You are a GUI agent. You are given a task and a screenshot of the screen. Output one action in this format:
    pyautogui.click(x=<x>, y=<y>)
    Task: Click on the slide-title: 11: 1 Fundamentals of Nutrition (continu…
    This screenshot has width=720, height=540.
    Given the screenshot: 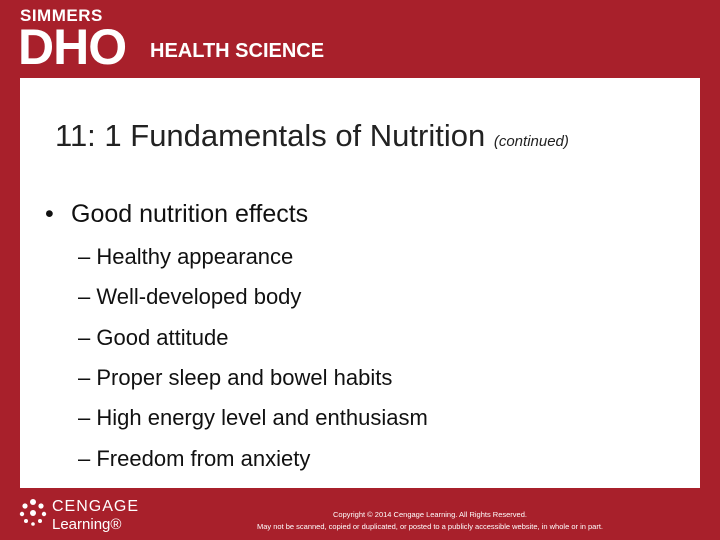 What is the action you would take?
    pyautogui.click(x=312, y=136)
    